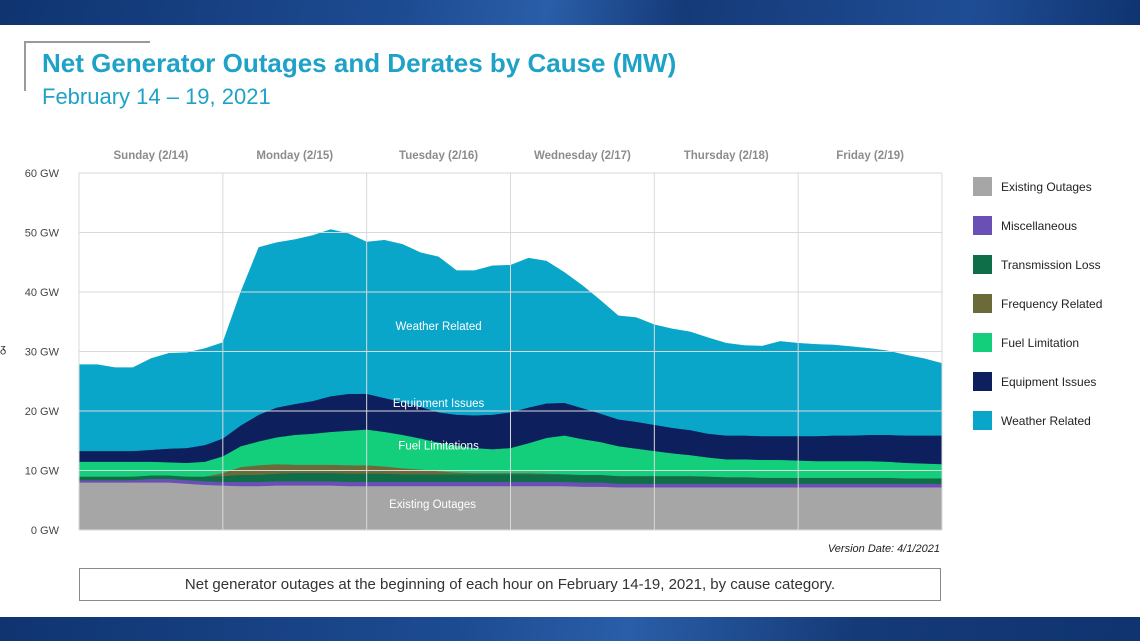 Image resolution: width=1140 pixels, height=641 pixels. I want to click on top-banner, so click(570, 12).